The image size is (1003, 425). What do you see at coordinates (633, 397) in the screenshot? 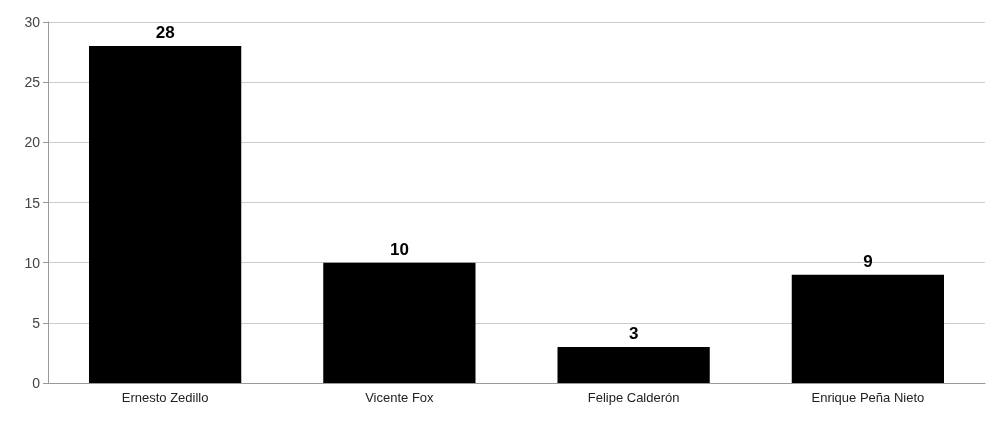
I see `x-tick-label: Felipe Calderón` at bounding box center [633, 397].